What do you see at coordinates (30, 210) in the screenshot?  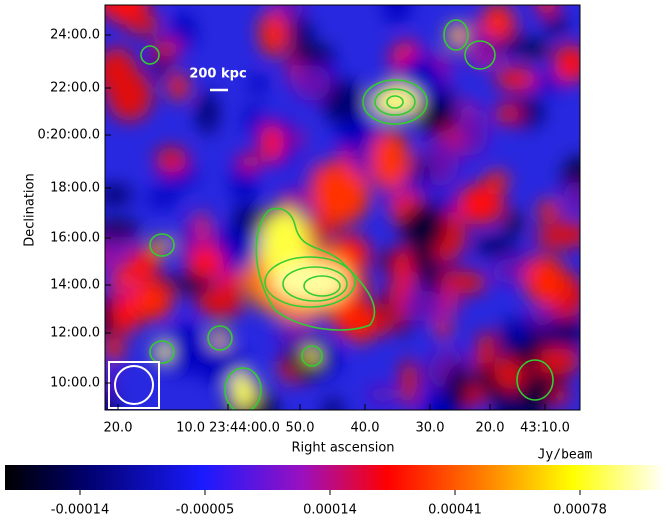 I see `y-axis-label: Declination` at bounding box center [30, 210].